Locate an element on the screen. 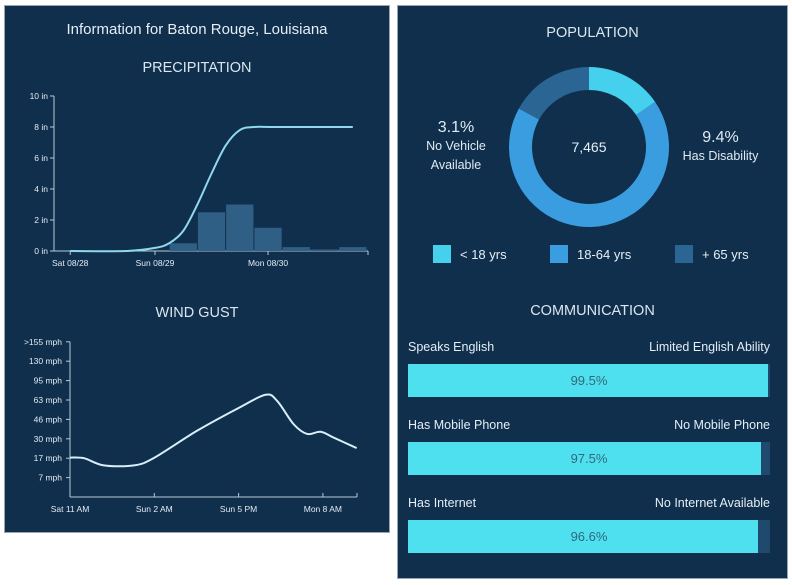  legend-65-plus: + 65 yrs is located at coordinates (712, 254).